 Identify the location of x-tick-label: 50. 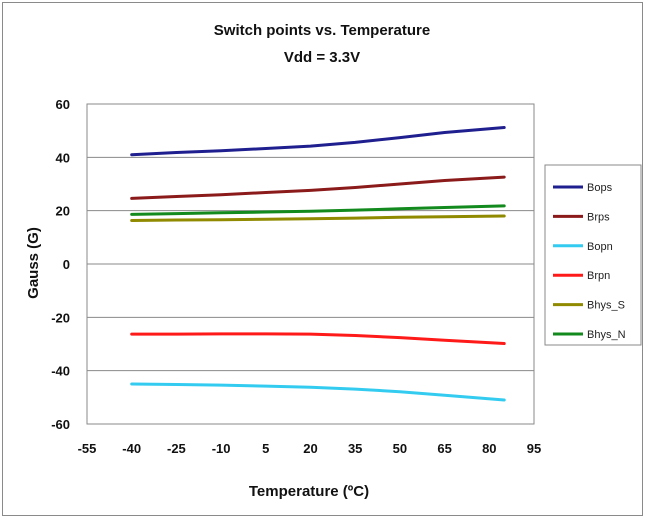
(400, 448).